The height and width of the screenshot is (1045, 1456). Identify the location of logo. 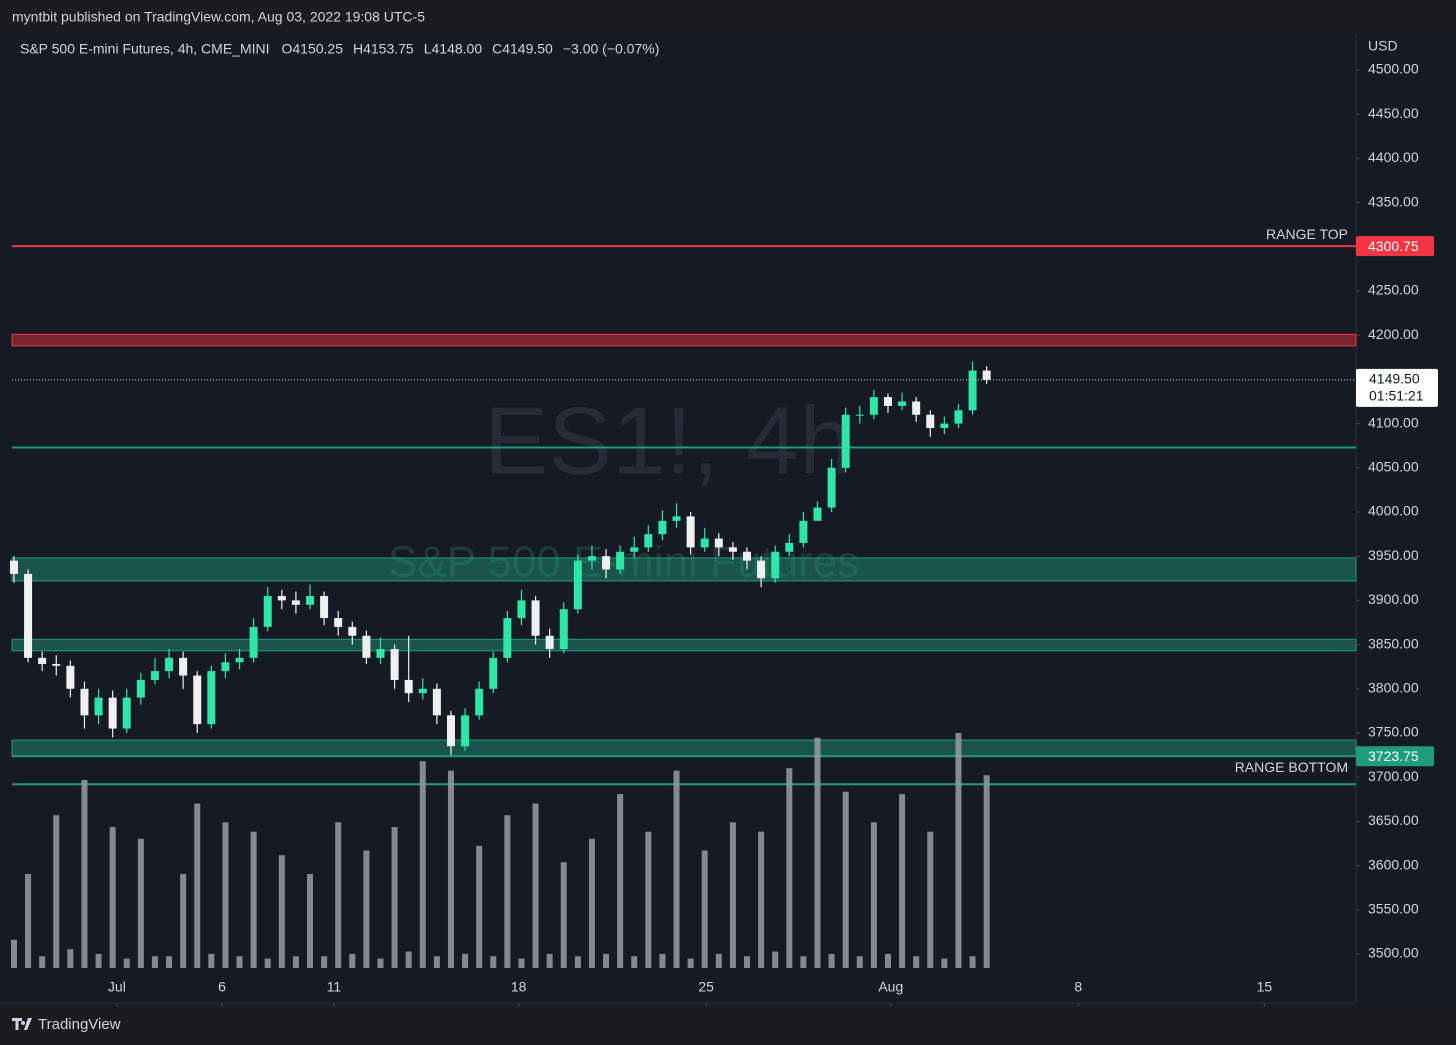
(22, 1024).